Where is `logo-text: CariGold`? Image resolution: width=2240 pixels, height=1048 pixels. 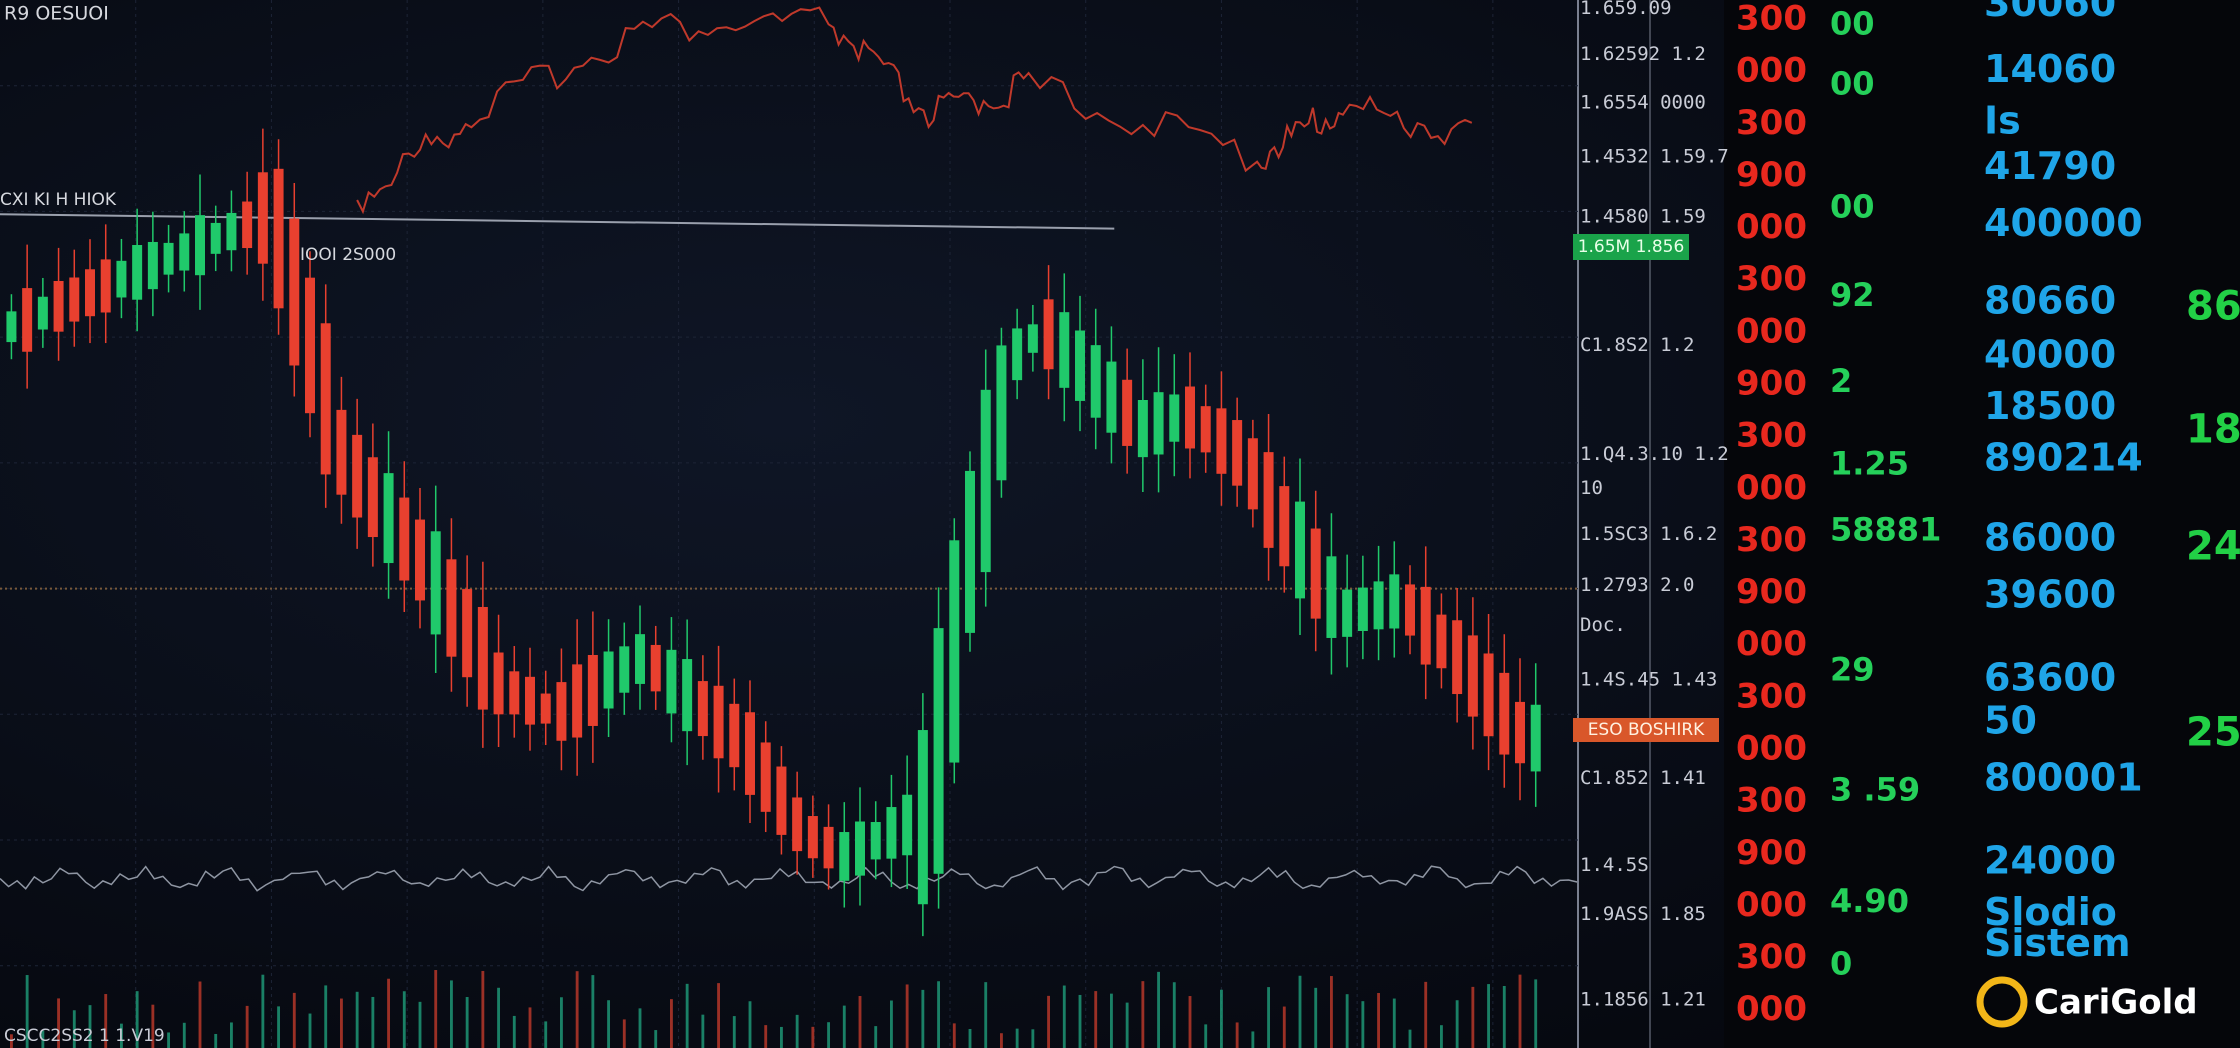 logo-text: CariGold is located at coordinates (2116, 1003).